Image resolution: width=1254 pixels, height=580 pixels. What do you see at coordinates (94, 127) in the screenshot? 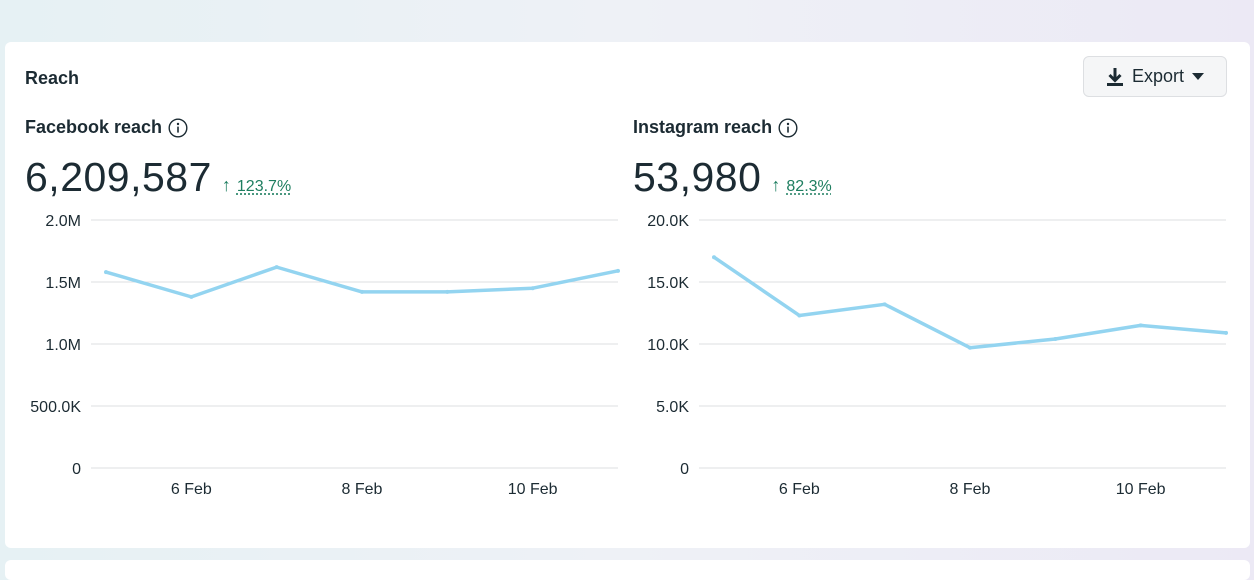
I see `facebook-reach-title: Facebook reach` at bounding box center [94, 127].